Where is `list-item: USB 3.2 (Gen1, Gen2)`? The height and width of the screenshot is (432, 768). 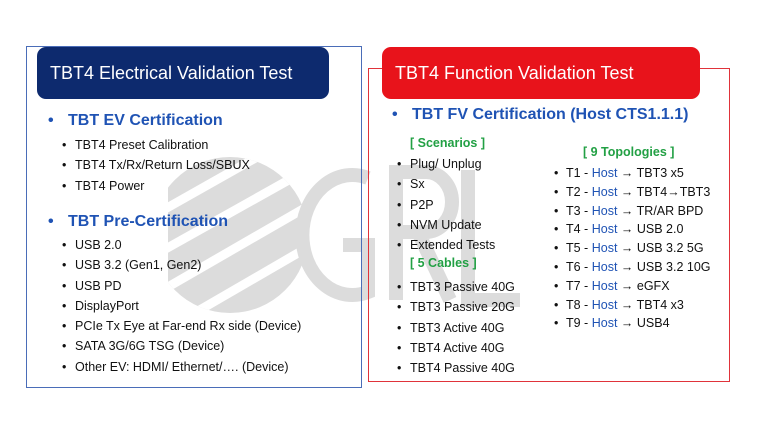 list-item: USB 3.2 (Gen1, Gen2) is located at coordinates (181, 265).